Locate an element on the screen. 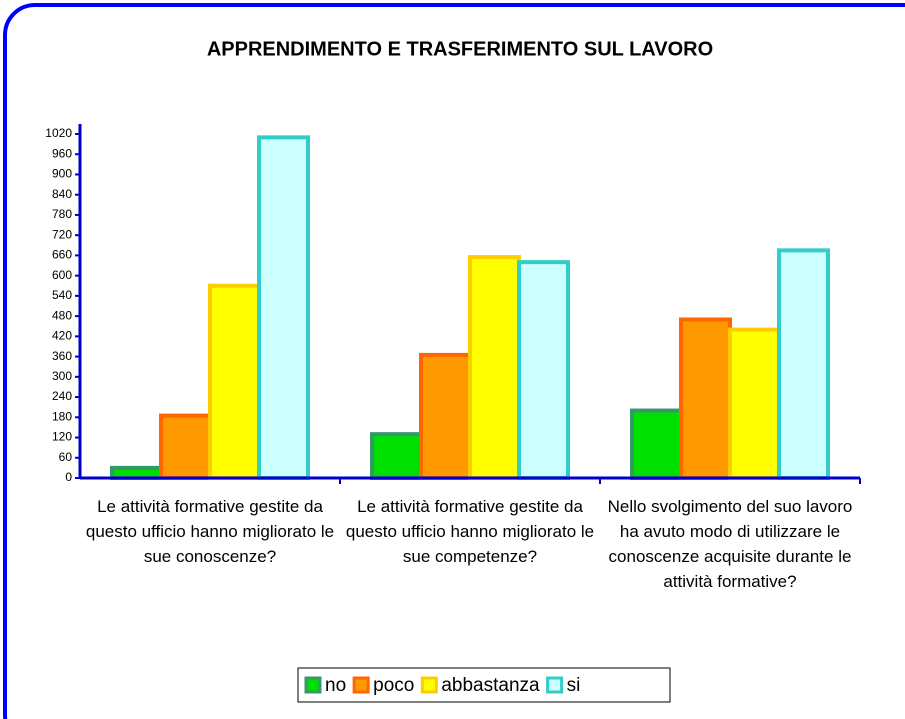 This screenshot has height=719, width=905. y-tick-label: 960 is located at coordinates (62, 153).